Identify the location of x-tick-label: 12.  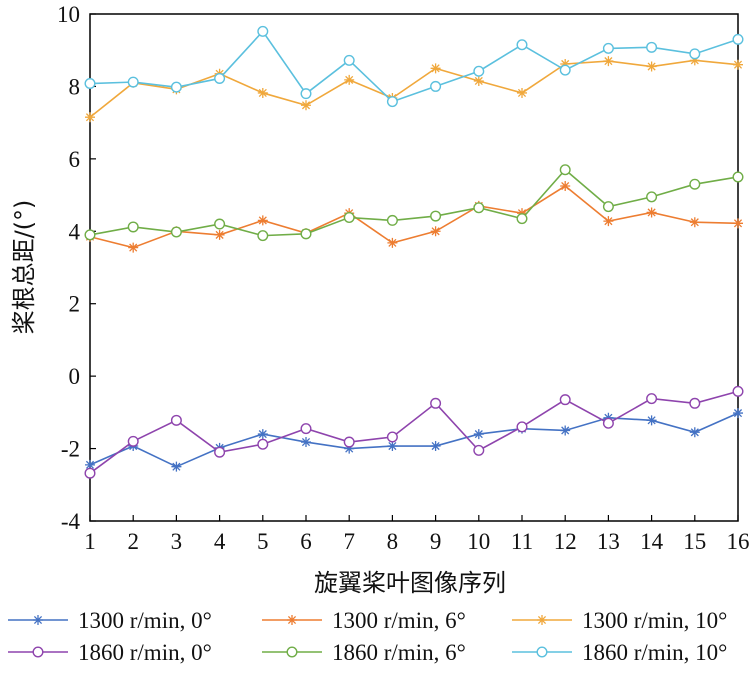
(565, 541).